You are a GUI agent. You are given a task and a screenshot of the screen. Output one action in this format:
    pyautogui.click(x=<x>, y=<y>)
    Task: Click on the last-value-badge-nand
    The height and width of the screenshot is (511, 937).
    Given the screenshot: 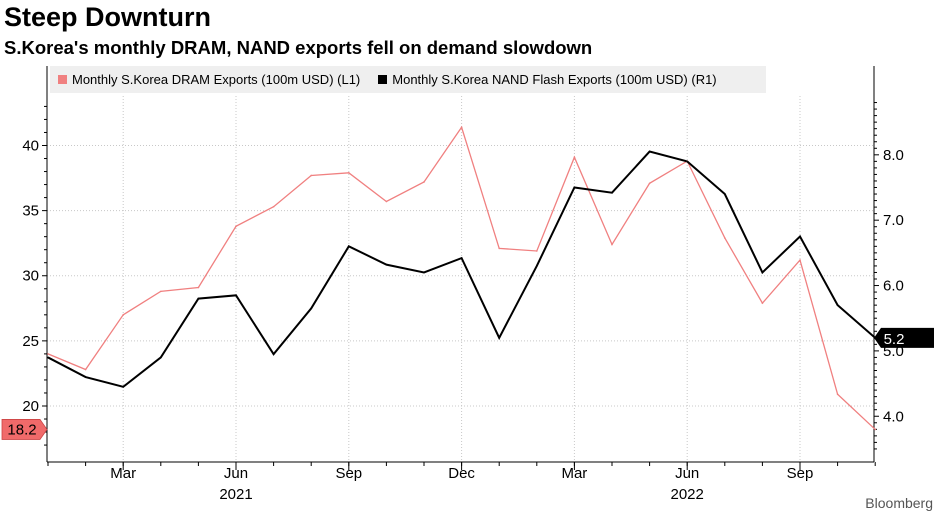 What is the action you would take?
    pyautogui.click(x=904, y=337)
    